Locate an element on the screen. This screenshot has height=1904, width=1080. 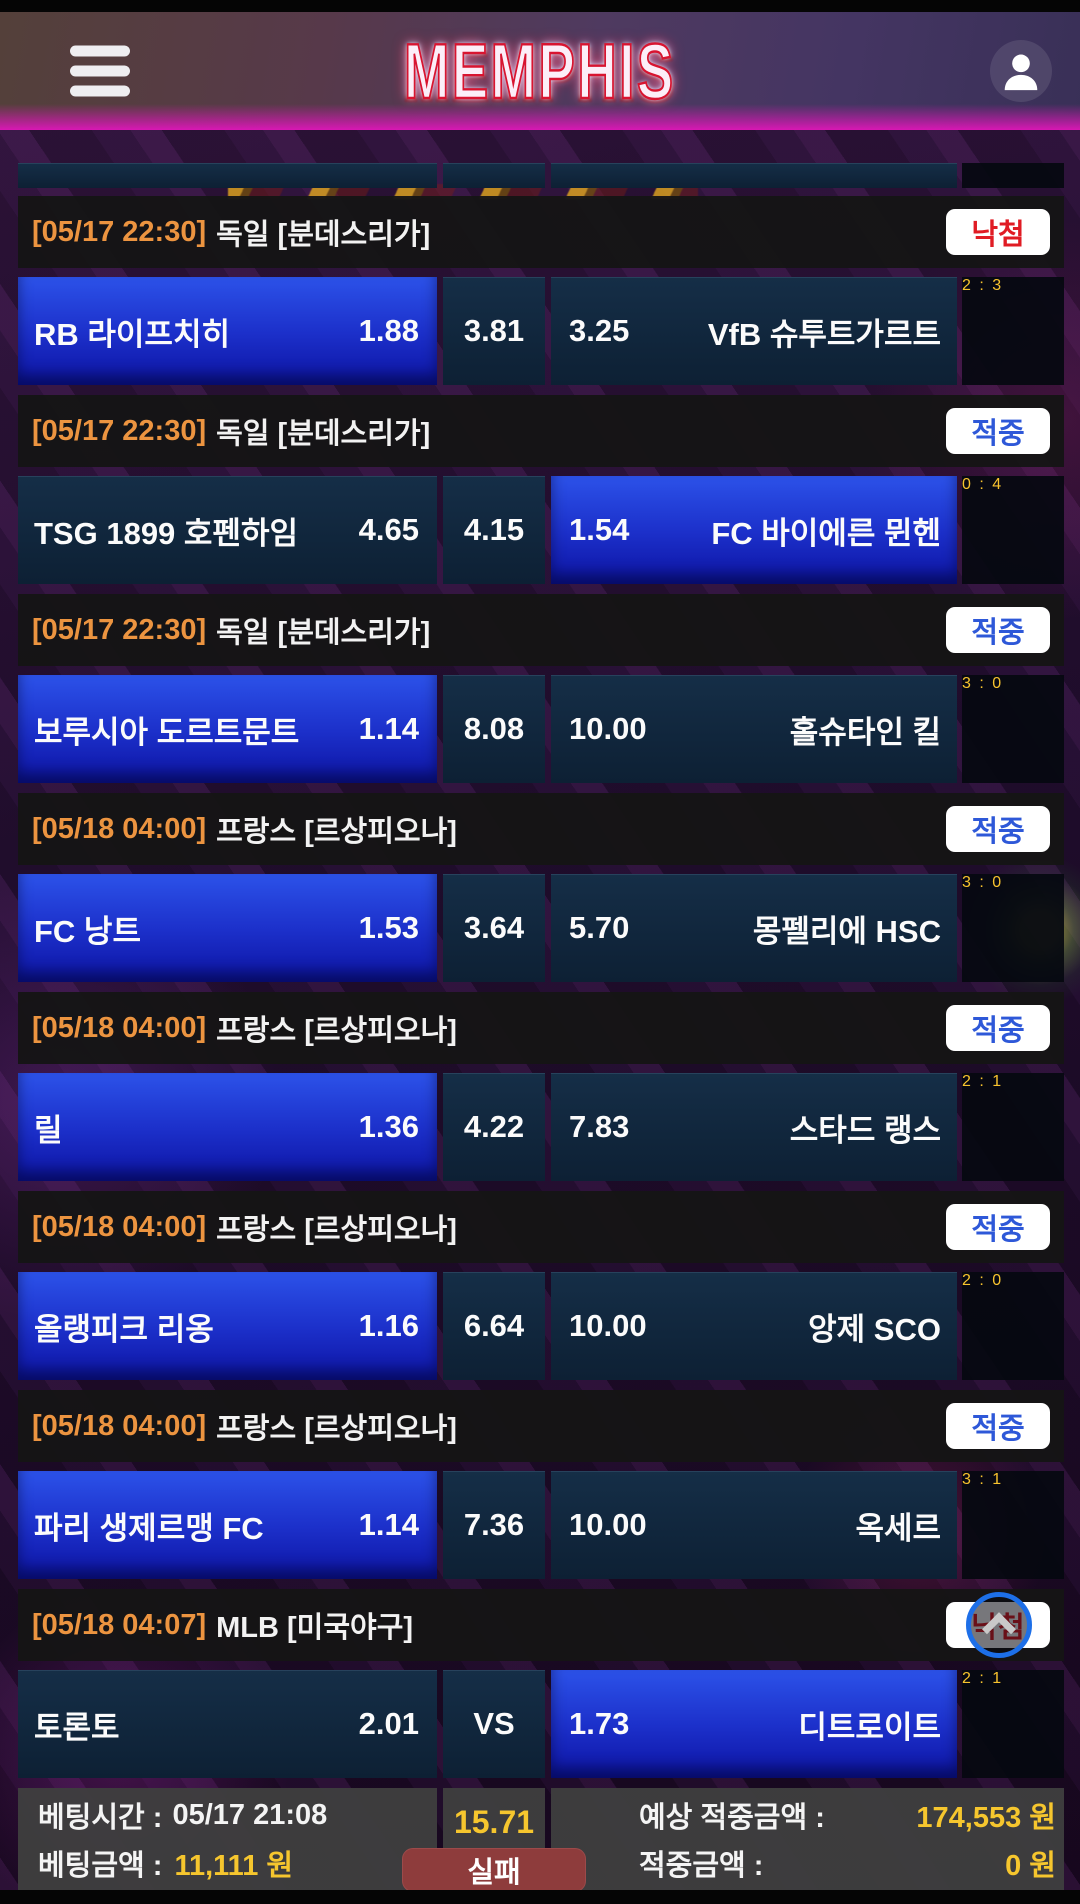
home-team-name: RB 라이프치히 is located at coordinates (132, 334).